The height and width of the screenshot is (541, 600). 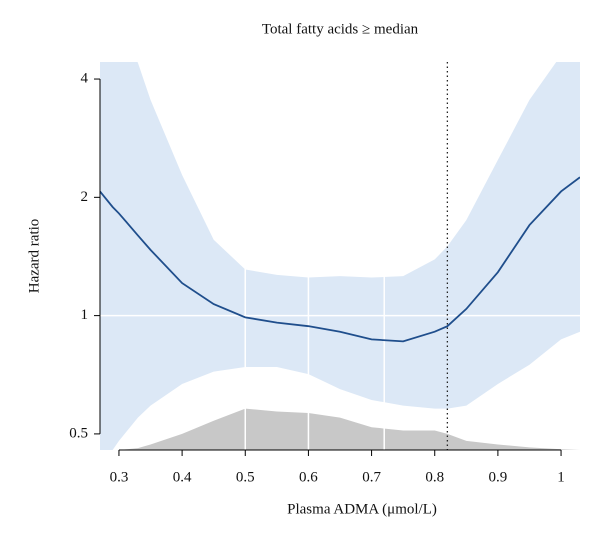 What do you see at coordinates (245, 477) in the screenshot?
I see `x-tick-label: 0.5` at bounding box center [245, 477].